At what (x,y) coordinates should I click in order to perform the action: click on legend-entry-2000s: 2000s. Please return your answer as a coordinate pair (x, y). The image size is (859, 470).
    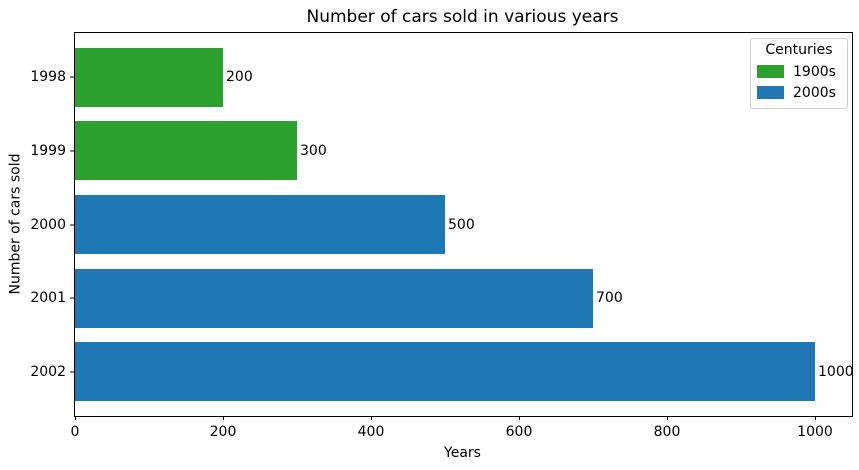
    Looking at the image, I should click on (799, 92).